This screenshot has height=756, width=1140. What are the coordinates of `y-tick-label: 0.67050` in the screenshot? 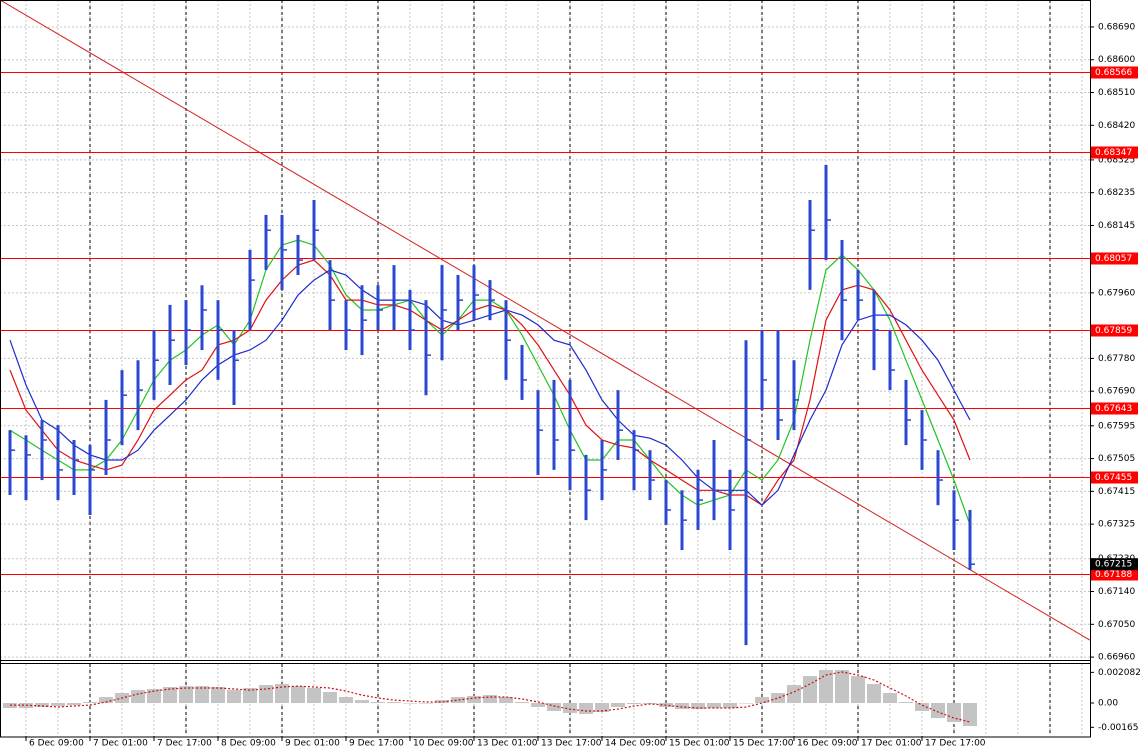 It's located at (1116, 625).